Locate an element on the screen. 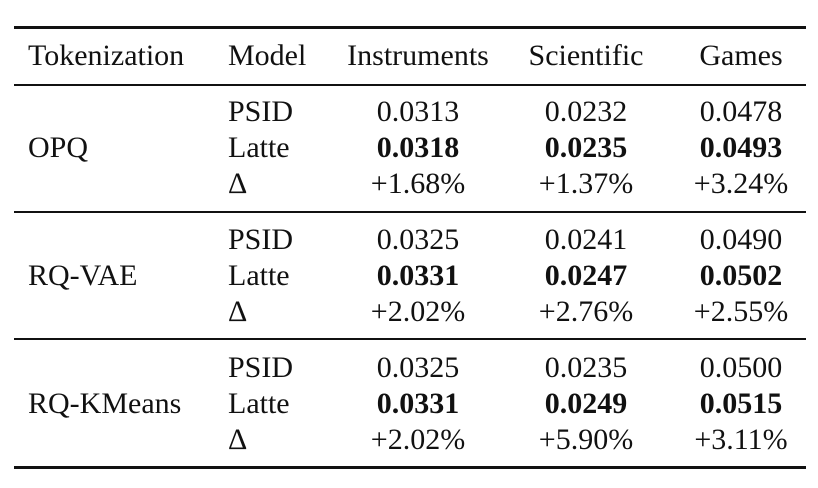  value-cell: +5.90% is located at coordinates (586, 439).